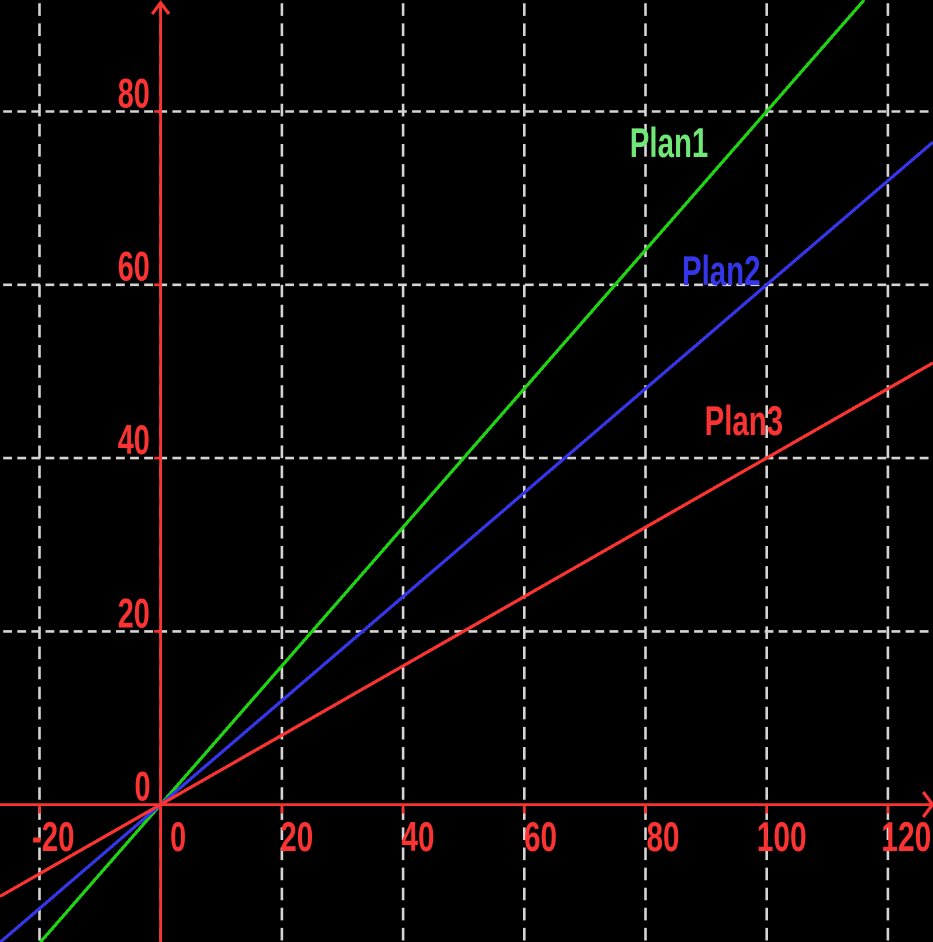 This screenshot has width=933, height=942. Describe the element at coordinates (721, 270) in the screenshot. I see `svg-text: Plan2` at that location.